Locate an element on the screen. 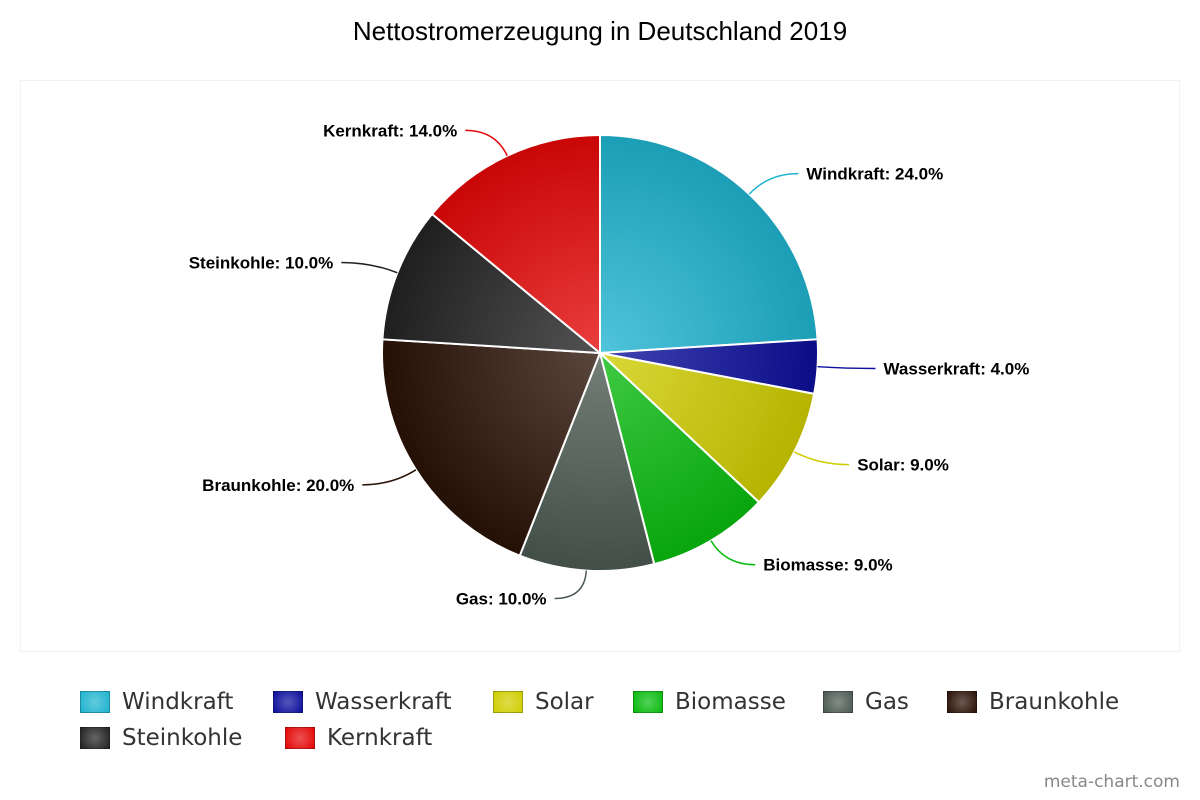  connector-kernkraft is located at coordinates (486, 143).